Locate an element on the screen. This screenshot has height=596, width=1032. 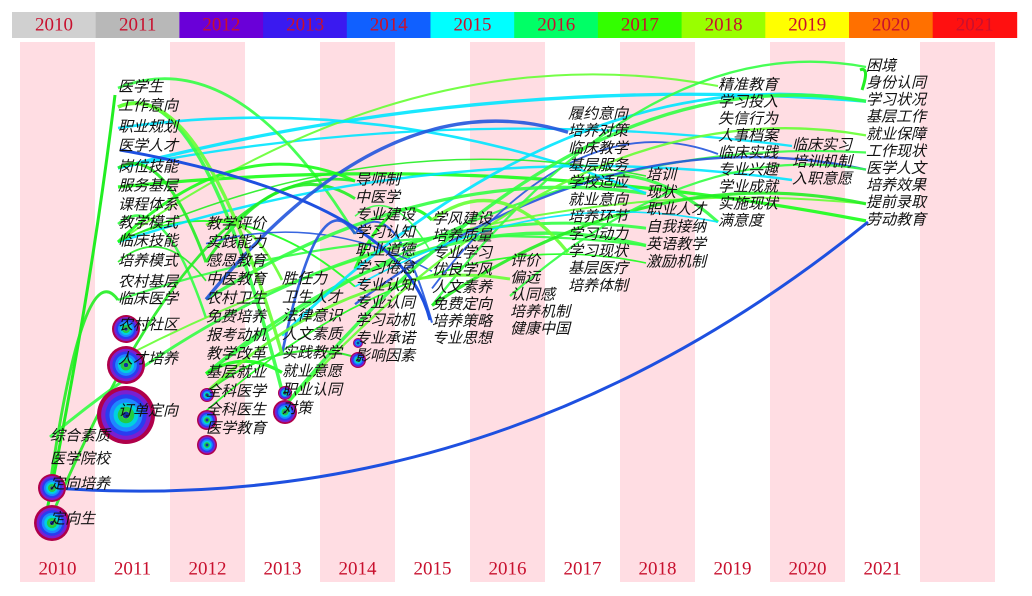
keyword: 专业思想 is located at coordinates (463, 338).